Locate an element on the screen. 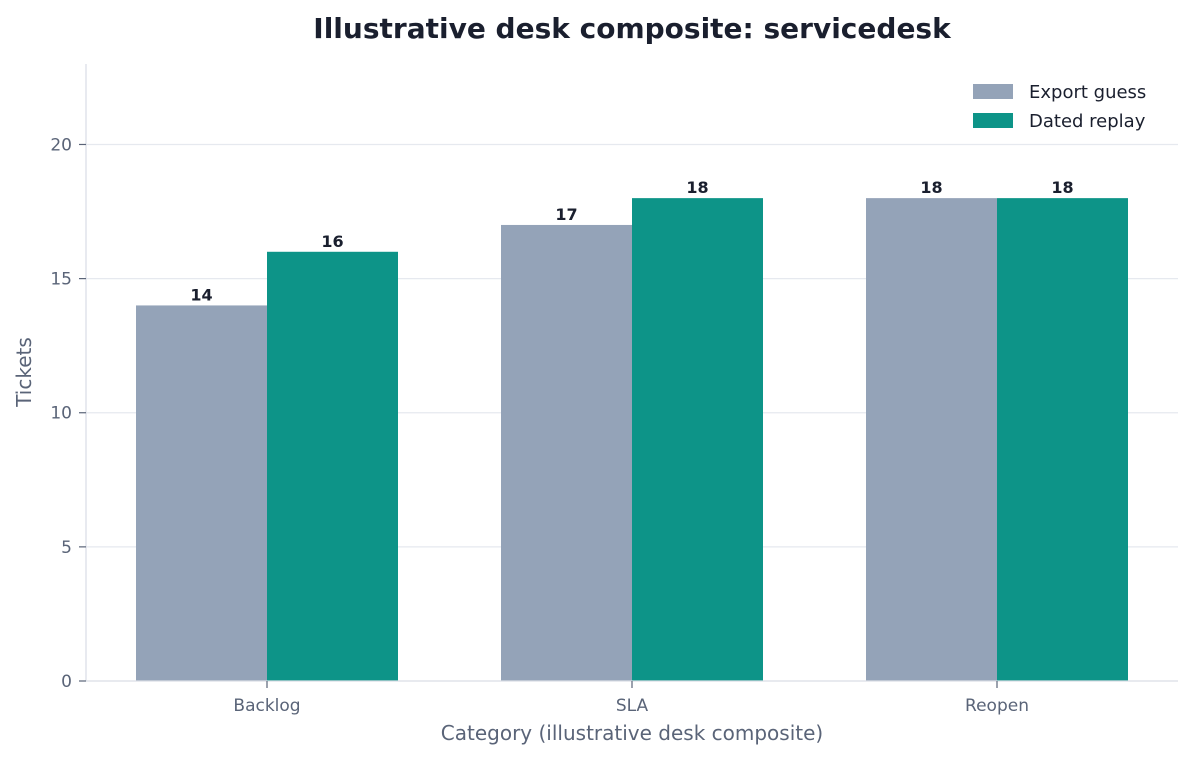 This screenshot has width=1193, height=760. x-axis-label: Category (illustrative desk composite) is located at coordinates (632, 733).